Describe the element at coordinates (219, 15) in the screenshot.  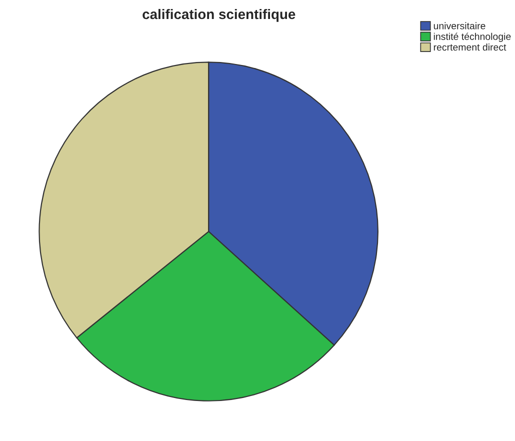
I see `chart-title: calification scientifique` at that location.